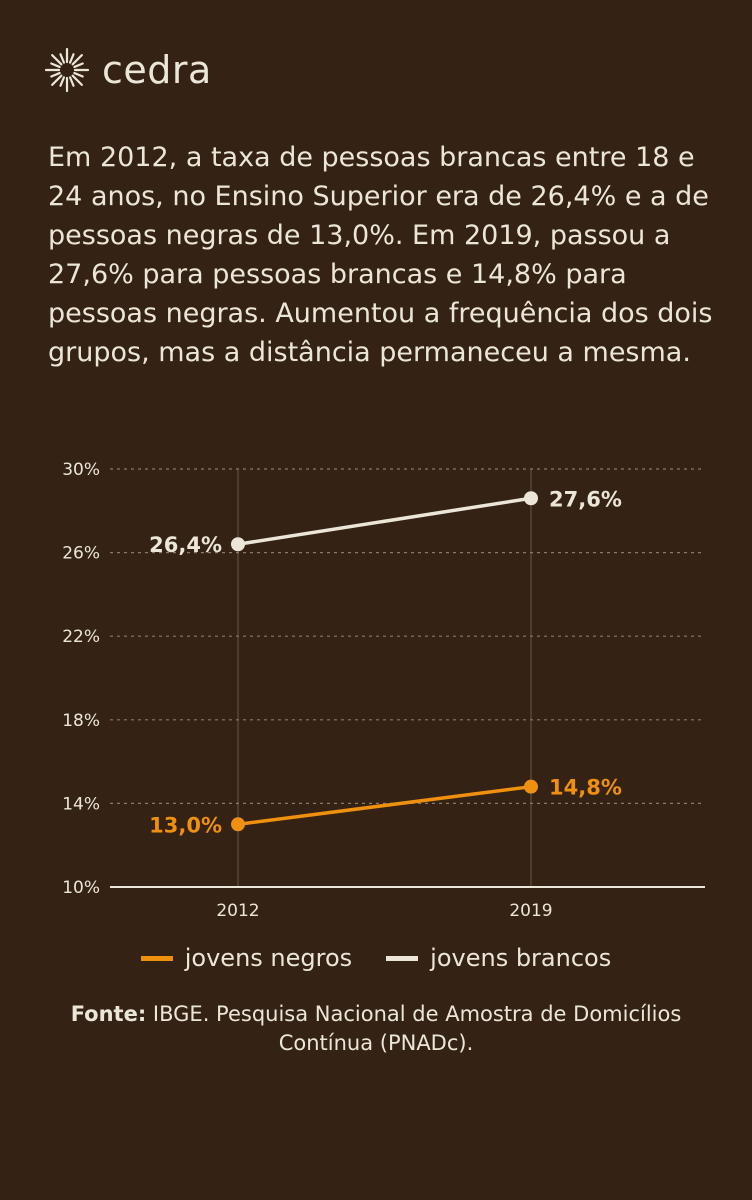 The image size is (752, 1200). Describe the element at coordinates (268, 958) in the screenshot. I see `legend-label-negros: jovens negros` at that location.